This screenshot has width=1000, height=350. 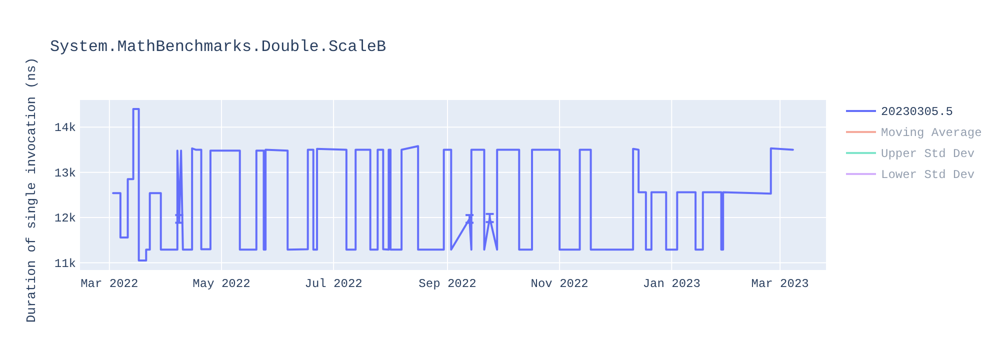 I want to click on x-tick-label: Nov 2022, so click(x=559, y=284).